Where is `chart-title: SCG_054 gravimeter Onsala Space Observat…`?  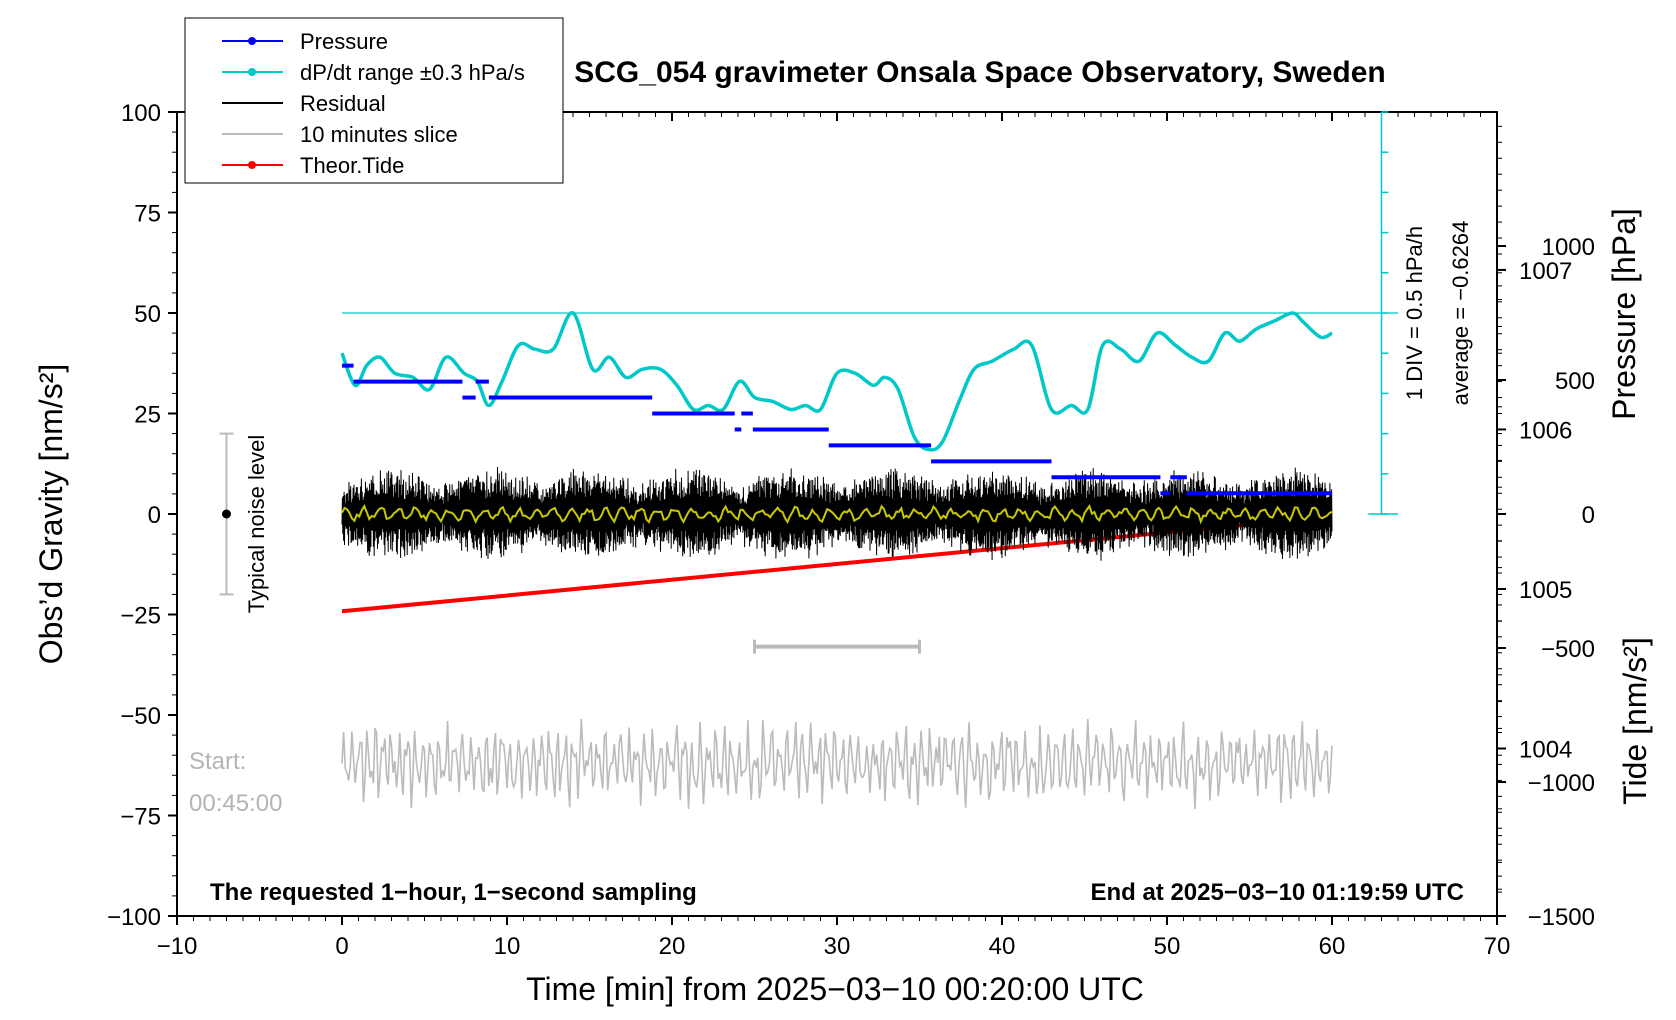 chart-title: SCG_054 gravimeter Onsala Space Observat… is located at coordinates (980, 72).